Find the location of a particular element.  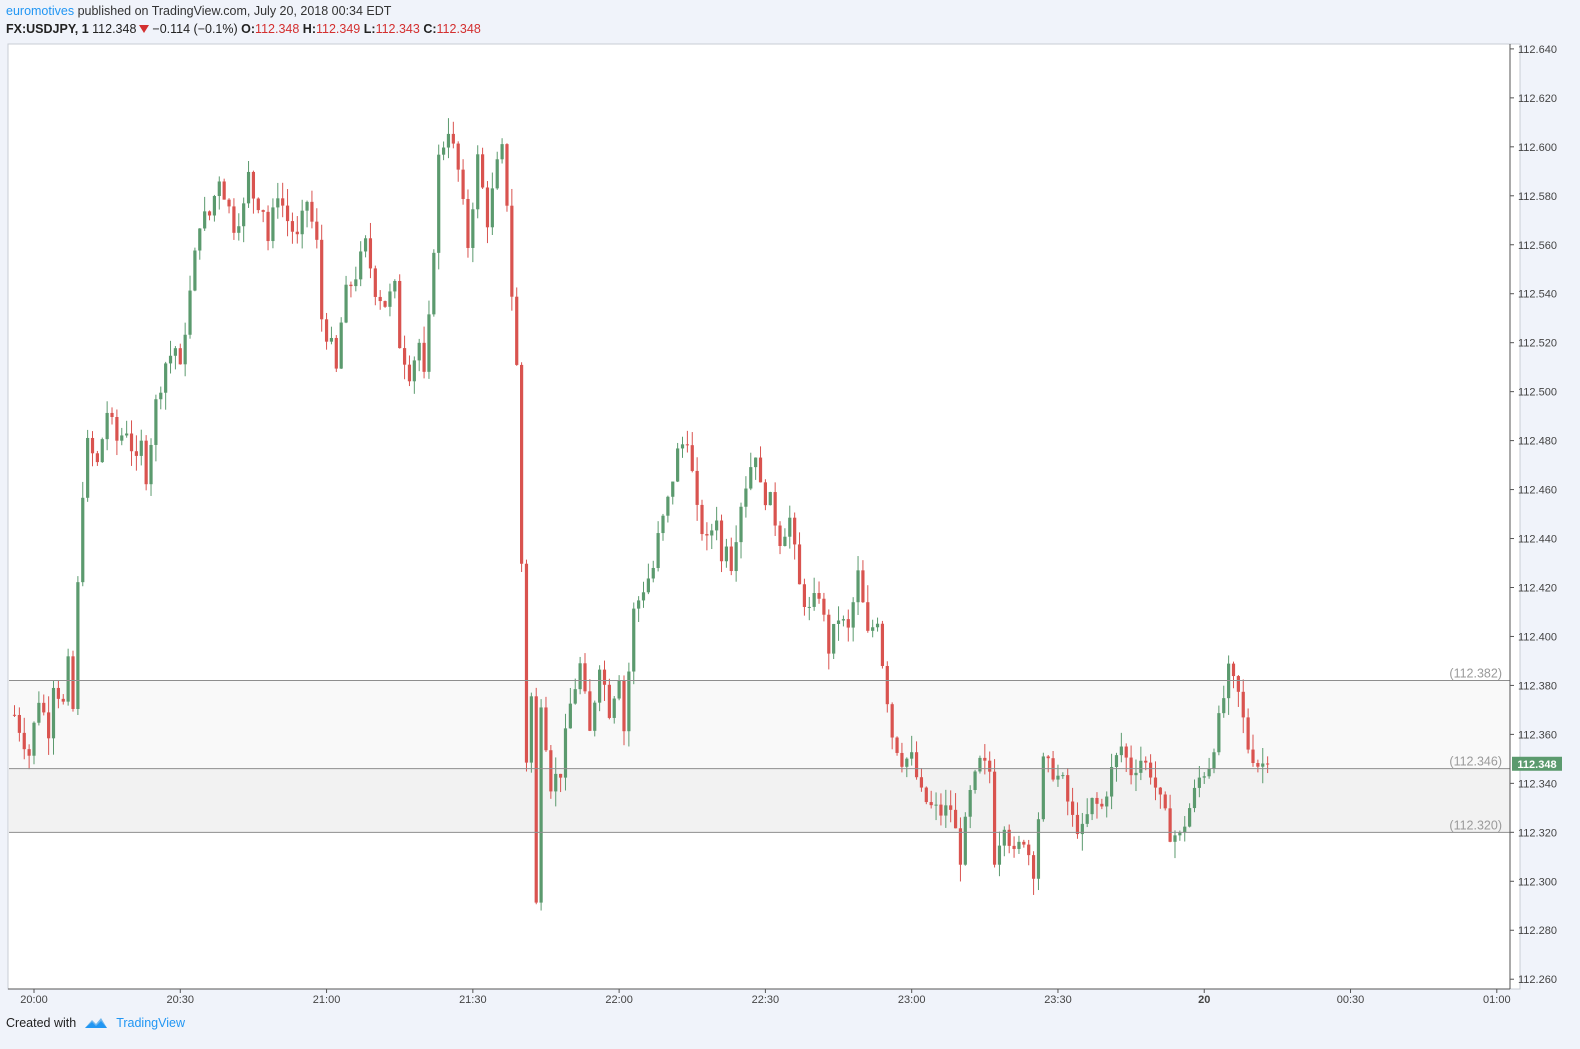

price-tick-label: 112.360 is located at coordinates (1537, 735).